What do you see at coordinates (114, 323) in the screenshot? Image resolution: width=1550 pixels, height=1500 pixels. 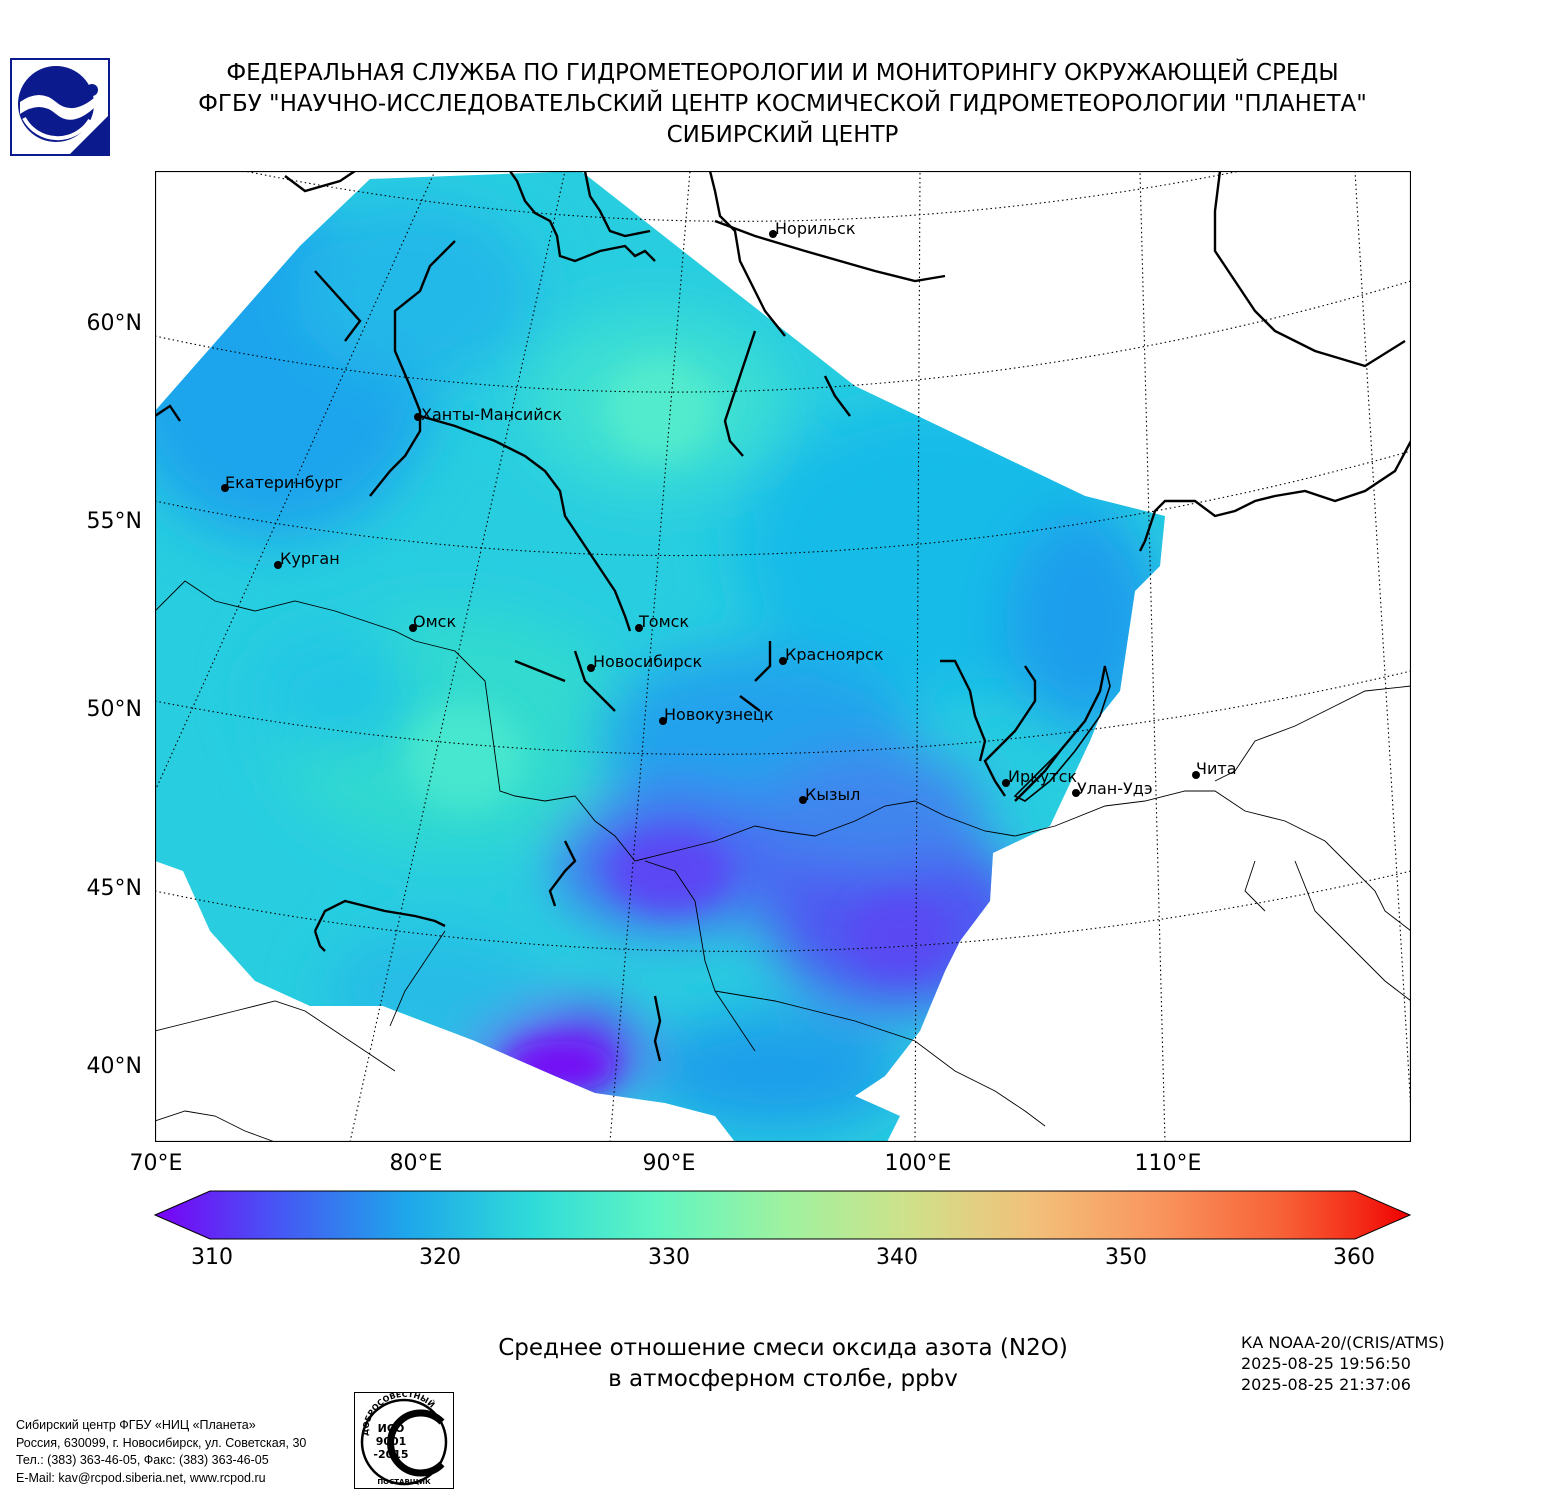 I see `lat-label-60: 60°N` at bounding box center [114, 323].